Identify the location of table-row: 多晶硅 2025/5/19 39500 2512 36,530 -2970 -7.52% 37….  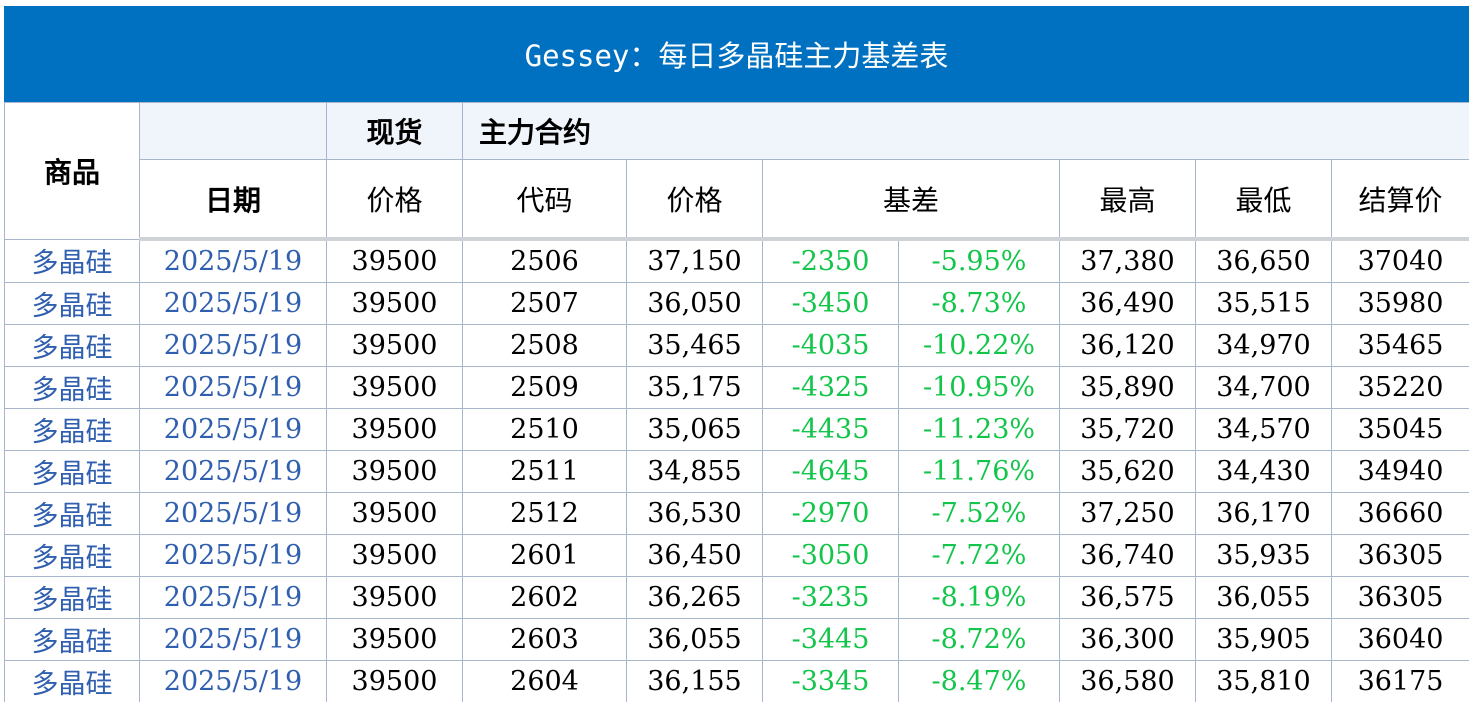
(736, 513).